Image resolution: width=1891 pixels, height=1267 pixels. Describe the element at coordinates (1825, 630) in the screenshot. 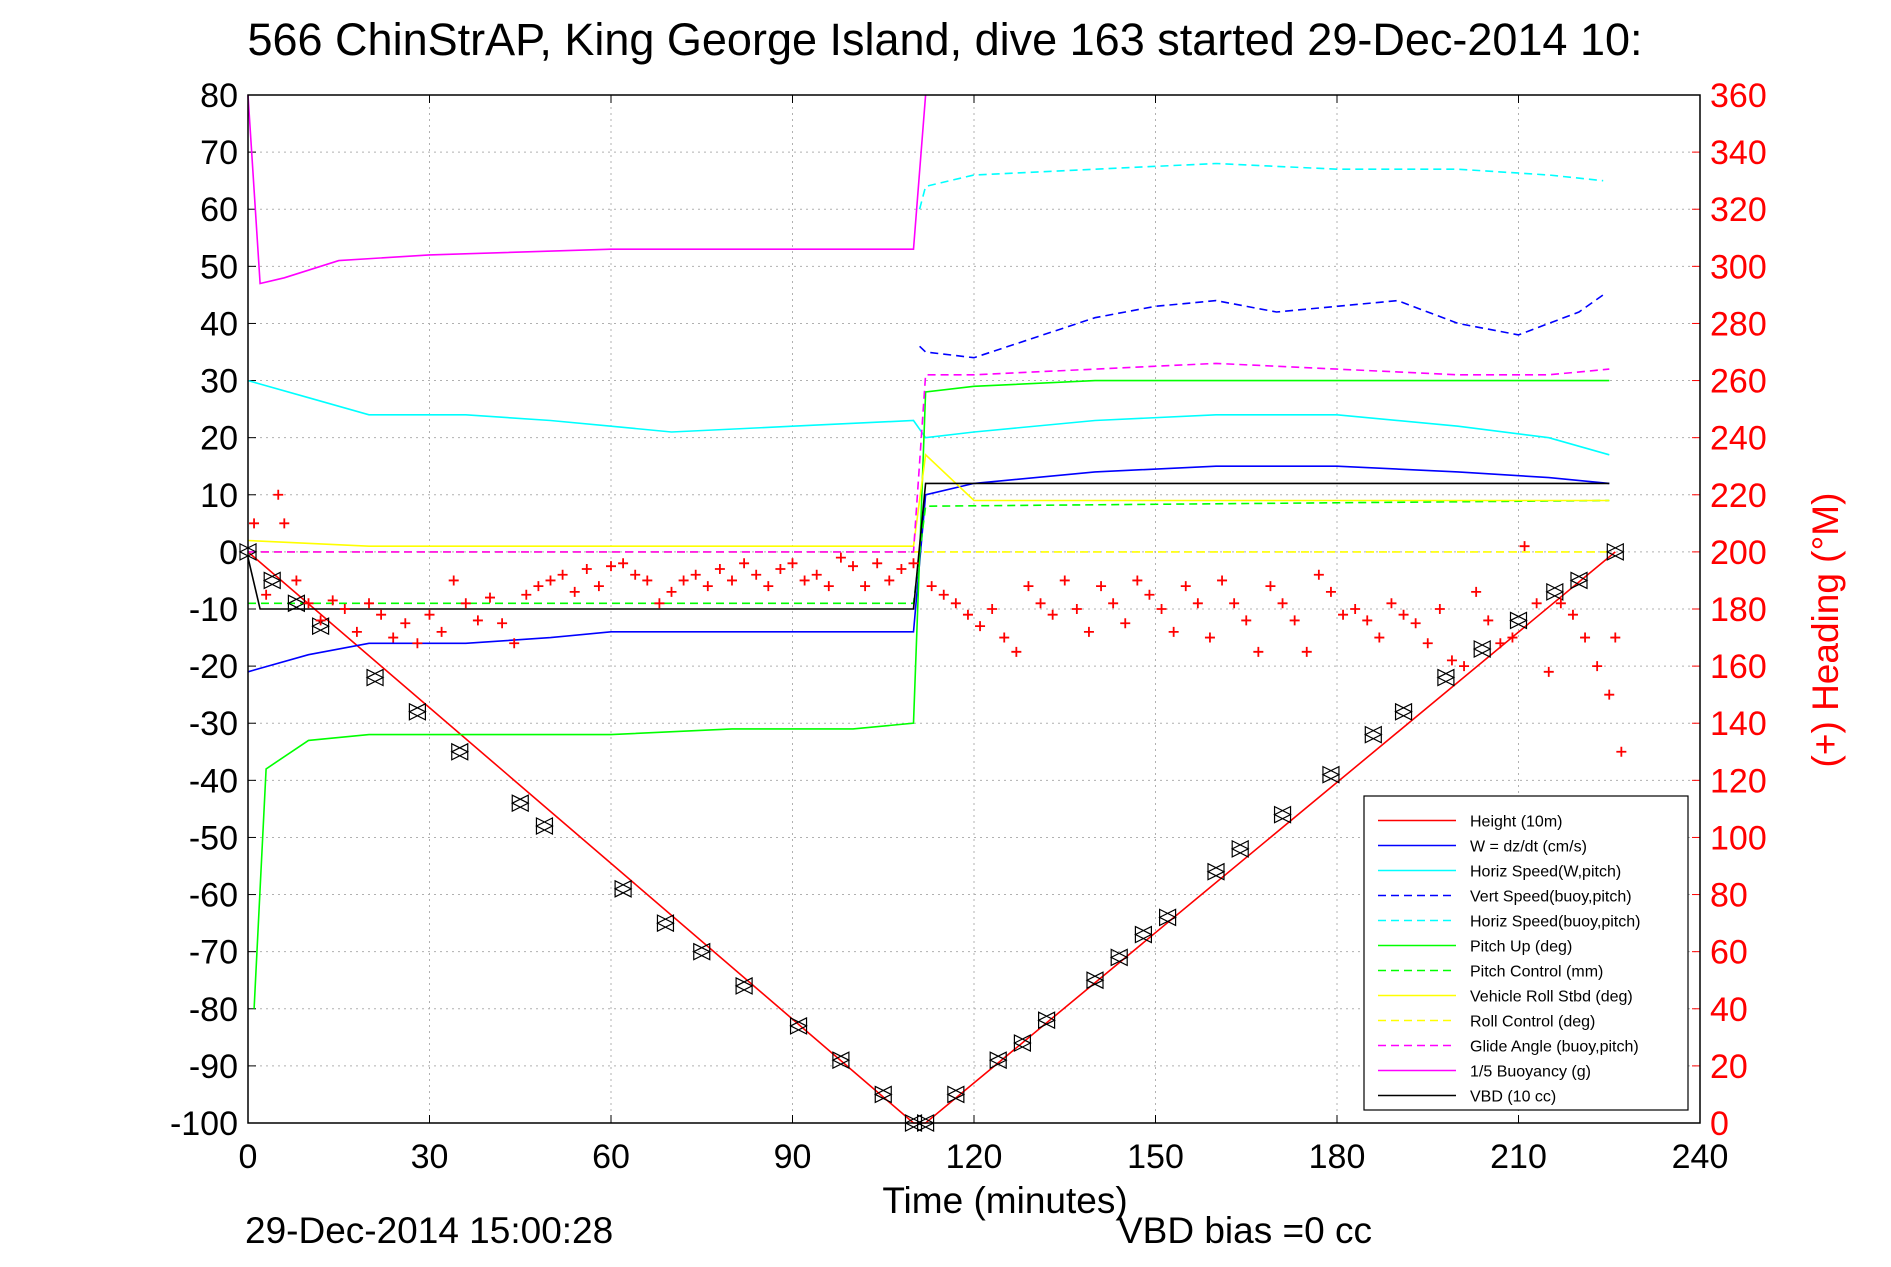

I see `y2-axis-label: (+) Heading (°M)` at that location.